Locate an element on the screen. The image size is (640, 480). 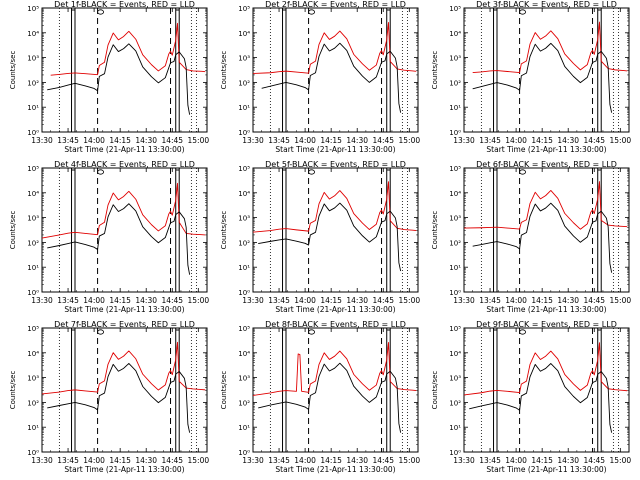
x-tick-label: 14:00 is located at coordinates (94, 460).